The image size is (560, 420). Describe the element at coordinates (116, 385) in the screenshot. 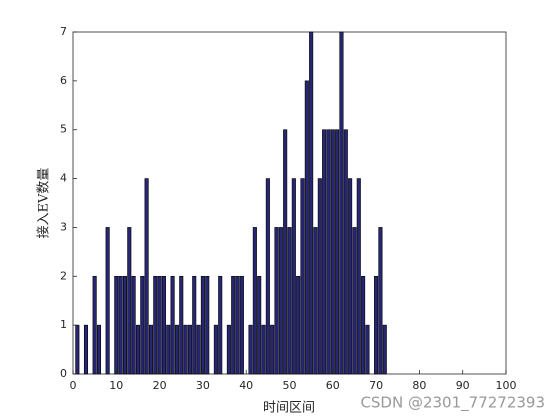

I see `x-tick-label: 10` at that location.